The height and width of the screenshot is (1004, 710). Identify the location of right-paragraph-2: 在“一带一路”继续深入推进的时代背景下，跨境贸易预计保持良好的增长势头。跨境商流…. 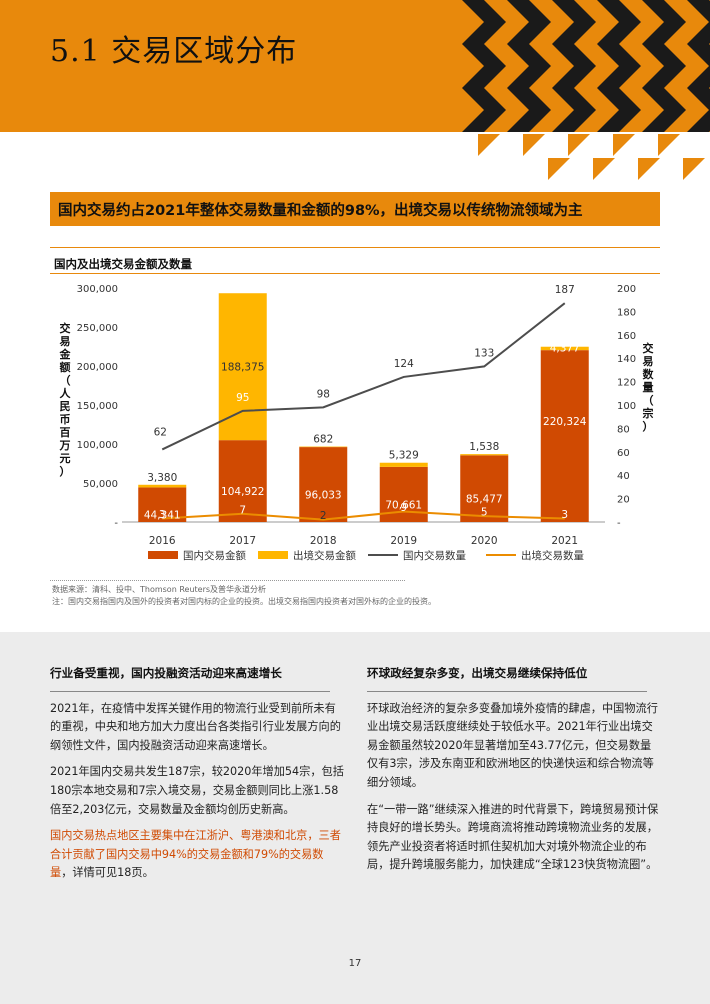
(513, 837).